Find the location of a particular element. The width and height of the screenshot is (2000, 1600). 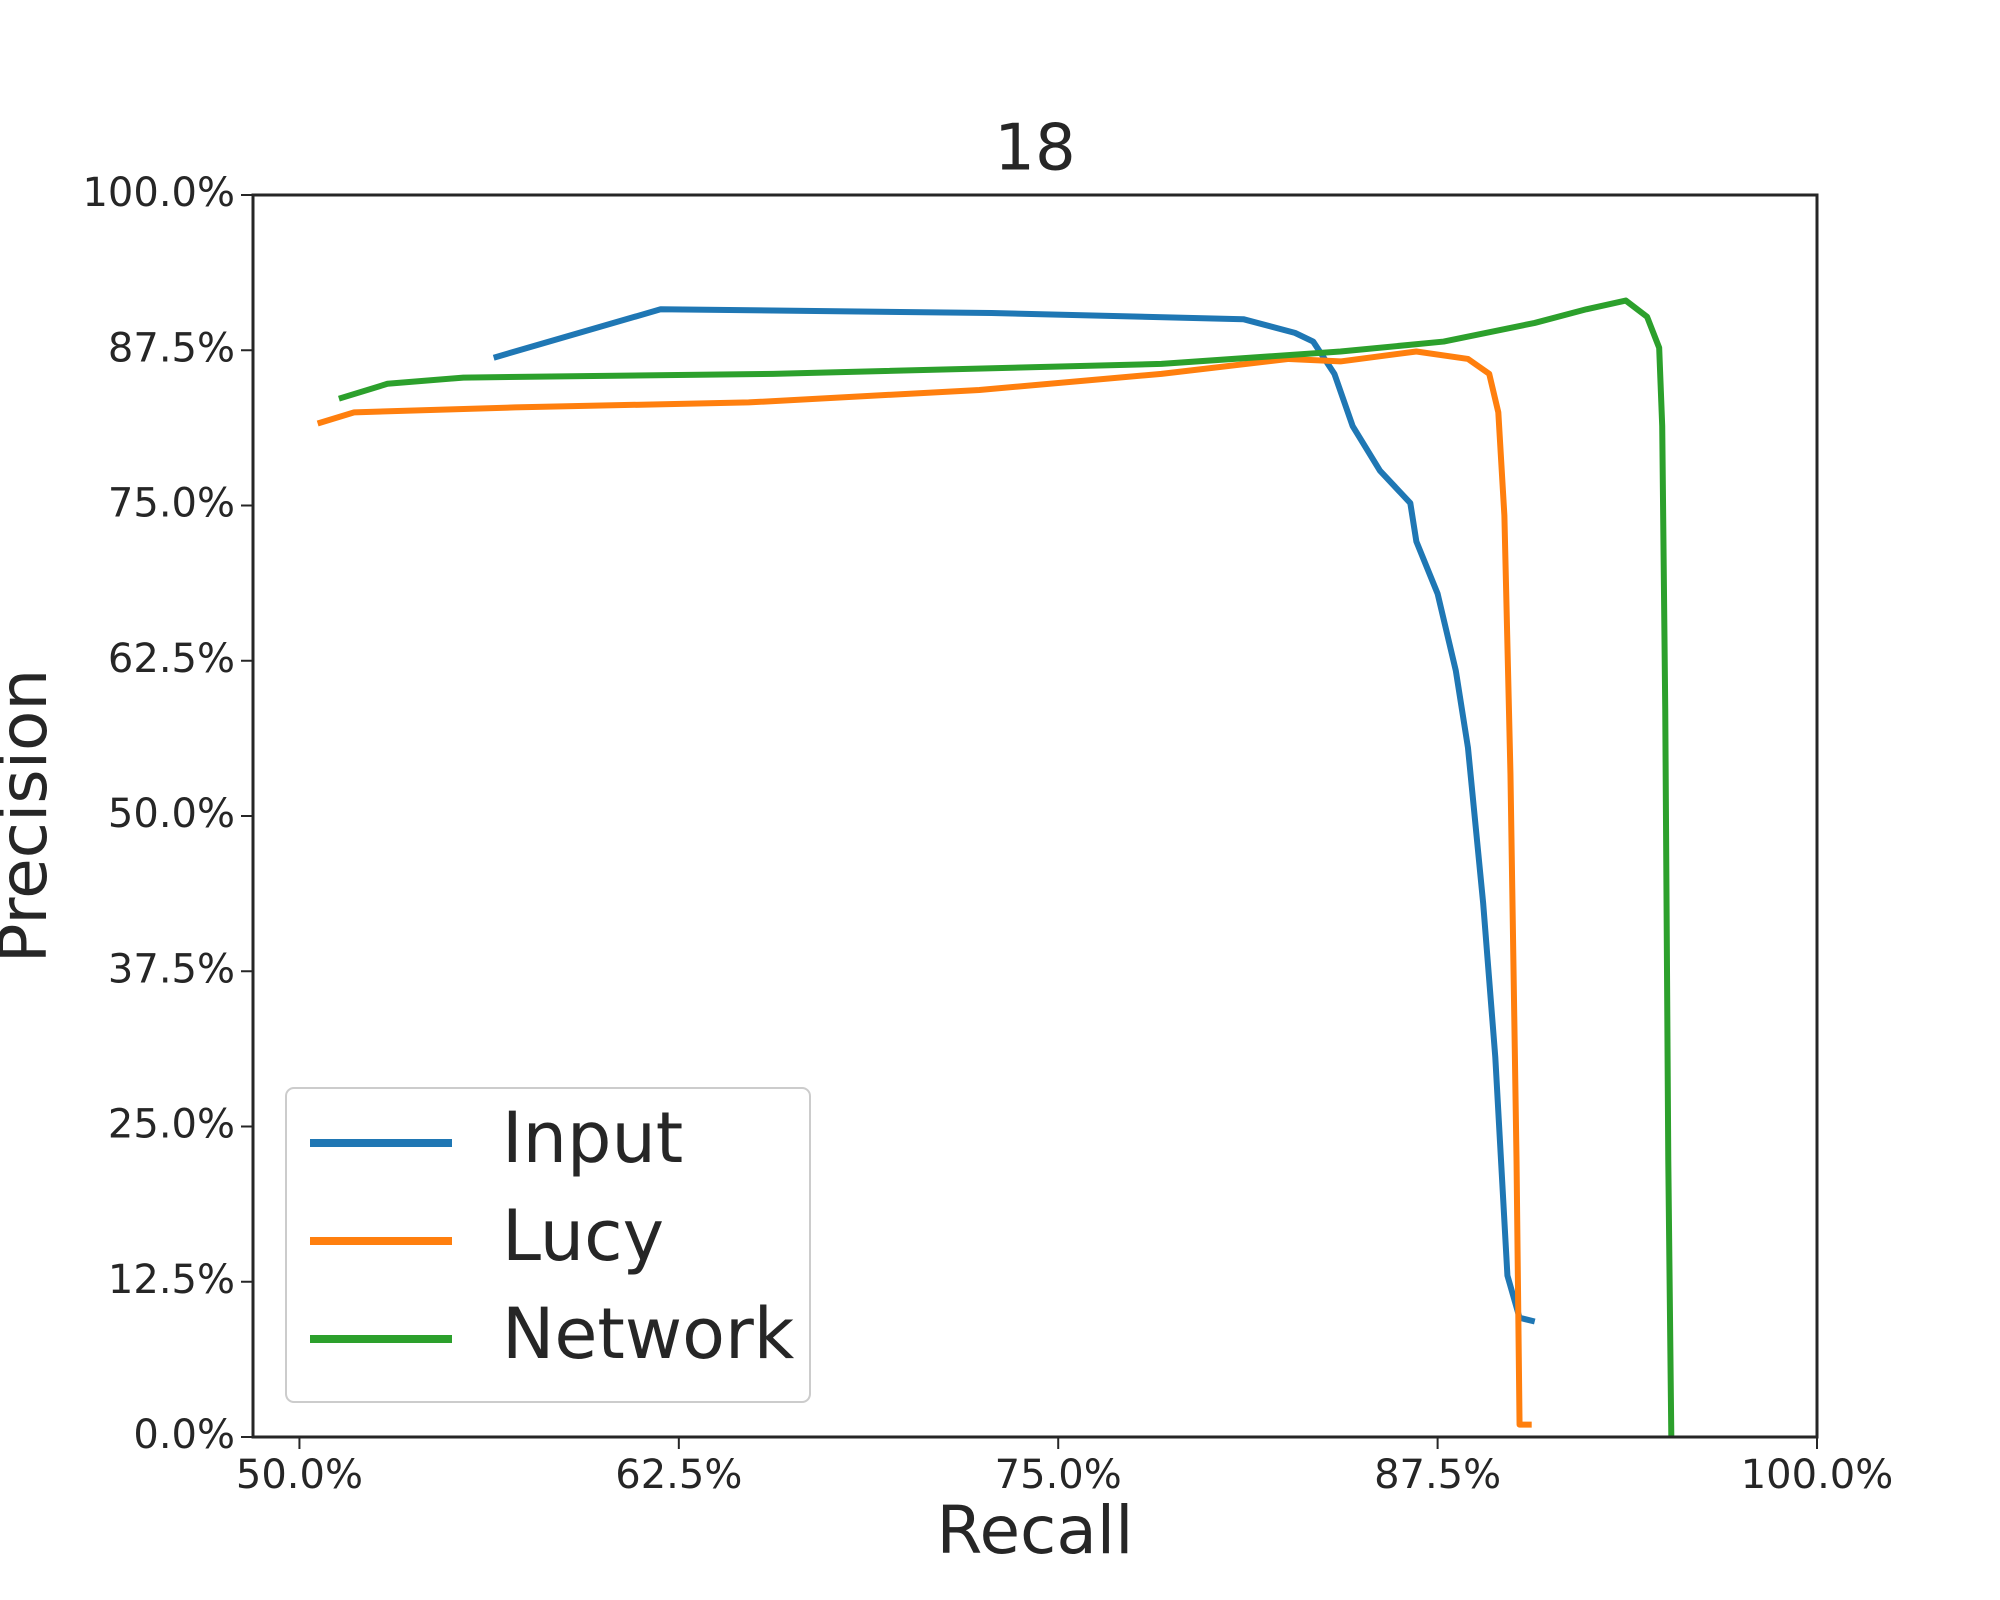

y-tick-label: 25.0% is located at coordinates (171, 1125).